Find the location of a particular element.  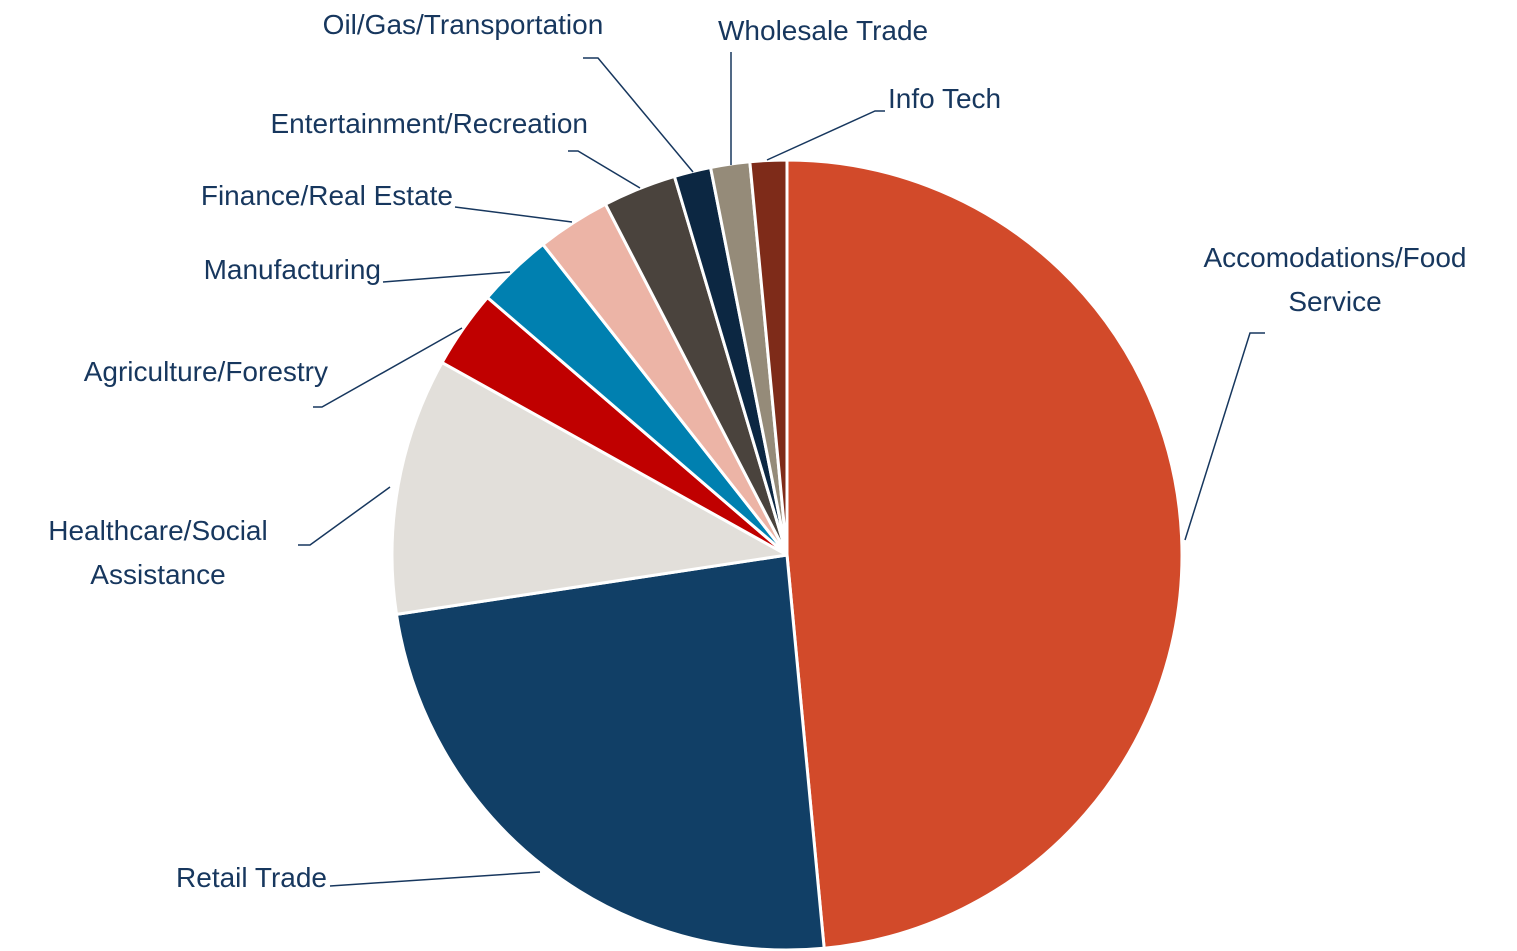

slice-label: Finance/Real Estate is located at coordinates (326, 195).